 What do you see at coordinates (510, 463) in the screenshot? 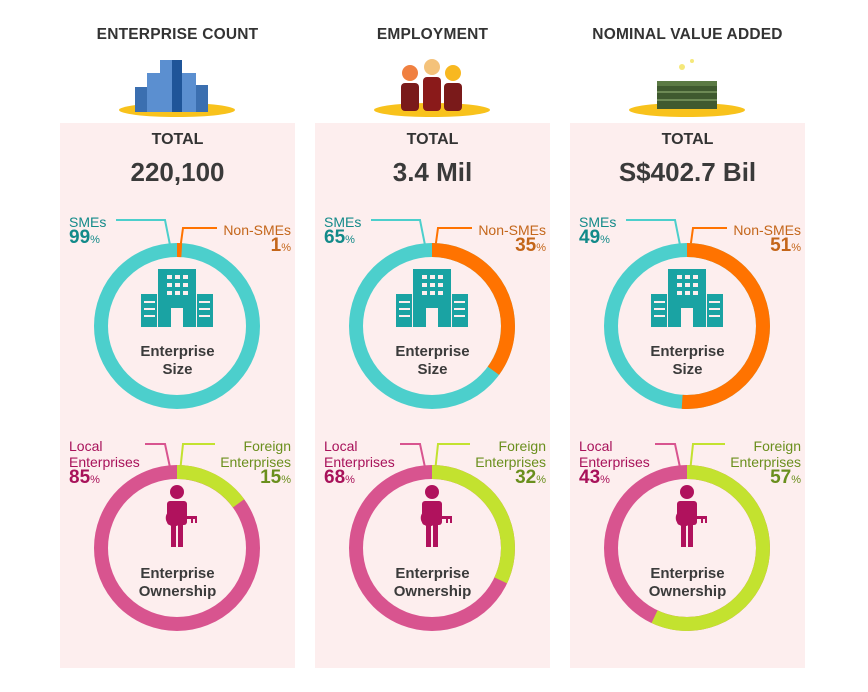
I see `foreign-legend: Foreign Enterprises 32%` at bounding box center [510, 463].